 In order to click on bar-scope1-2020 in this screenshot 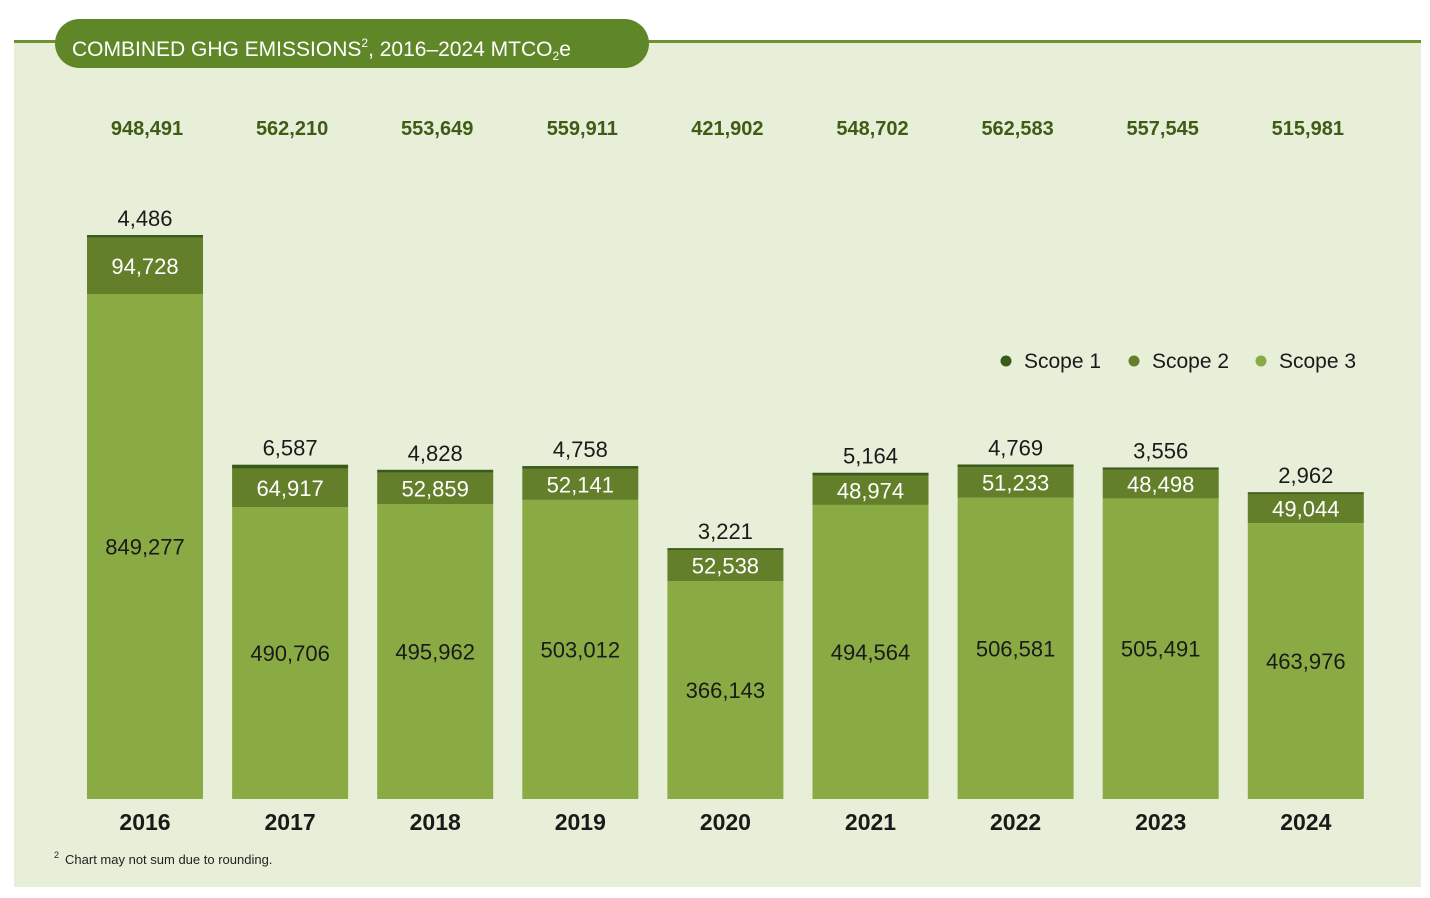, I will do `click(725, 549)`.